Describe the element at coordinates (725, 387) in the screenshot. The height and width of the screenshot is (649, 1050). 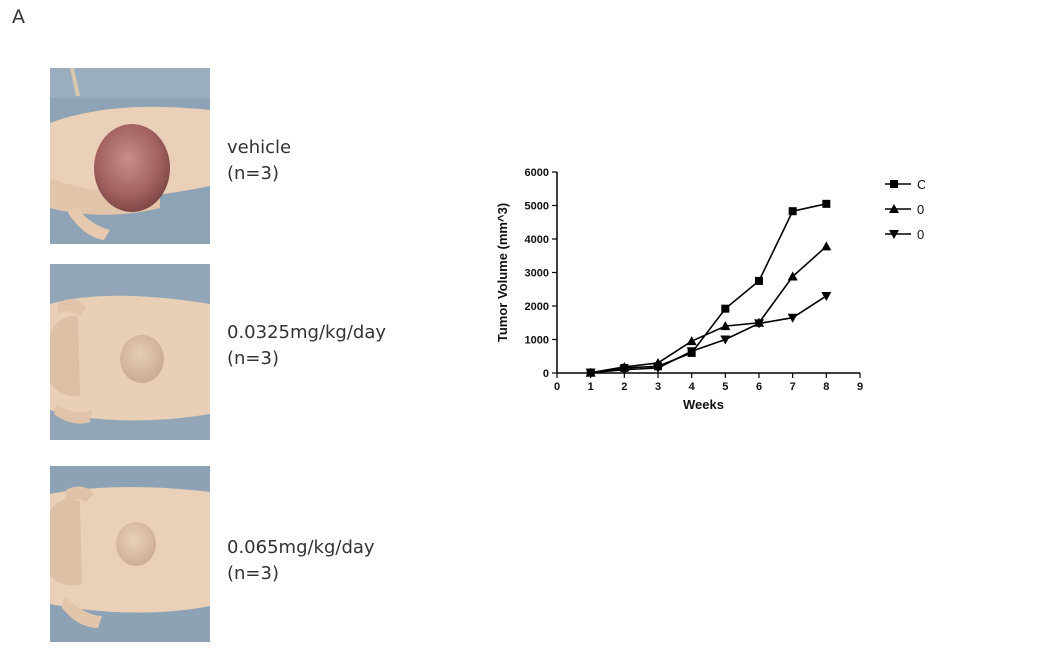
I see `x-tick-label: 5` at that location.